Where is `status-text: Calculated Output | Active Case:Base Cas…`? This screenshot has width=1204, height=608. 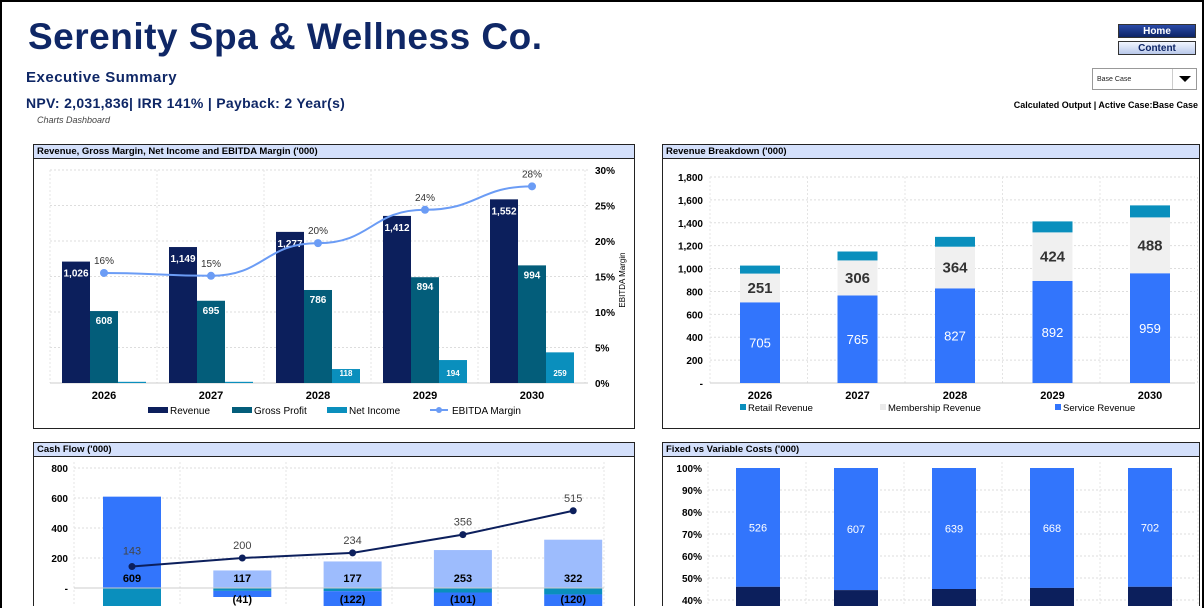 status-text: Calculated Output | Active Case:Base Cas… is located at coordinates (1105, 105).